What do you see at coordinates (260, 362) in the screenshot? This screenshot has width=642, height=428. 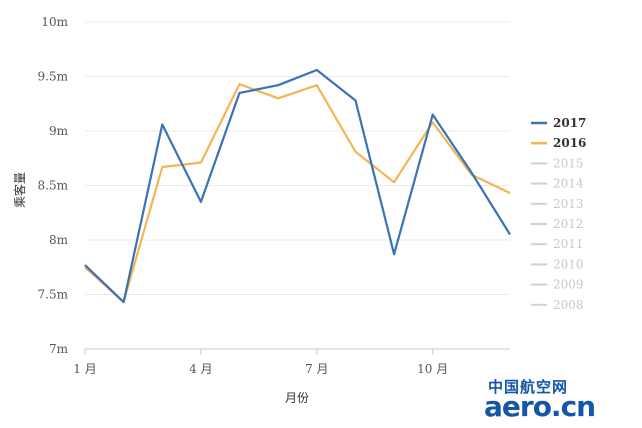 I see `x-axis-ticks: 1 月 4 月 7 月 10 月` at bounding box center [260, 362].